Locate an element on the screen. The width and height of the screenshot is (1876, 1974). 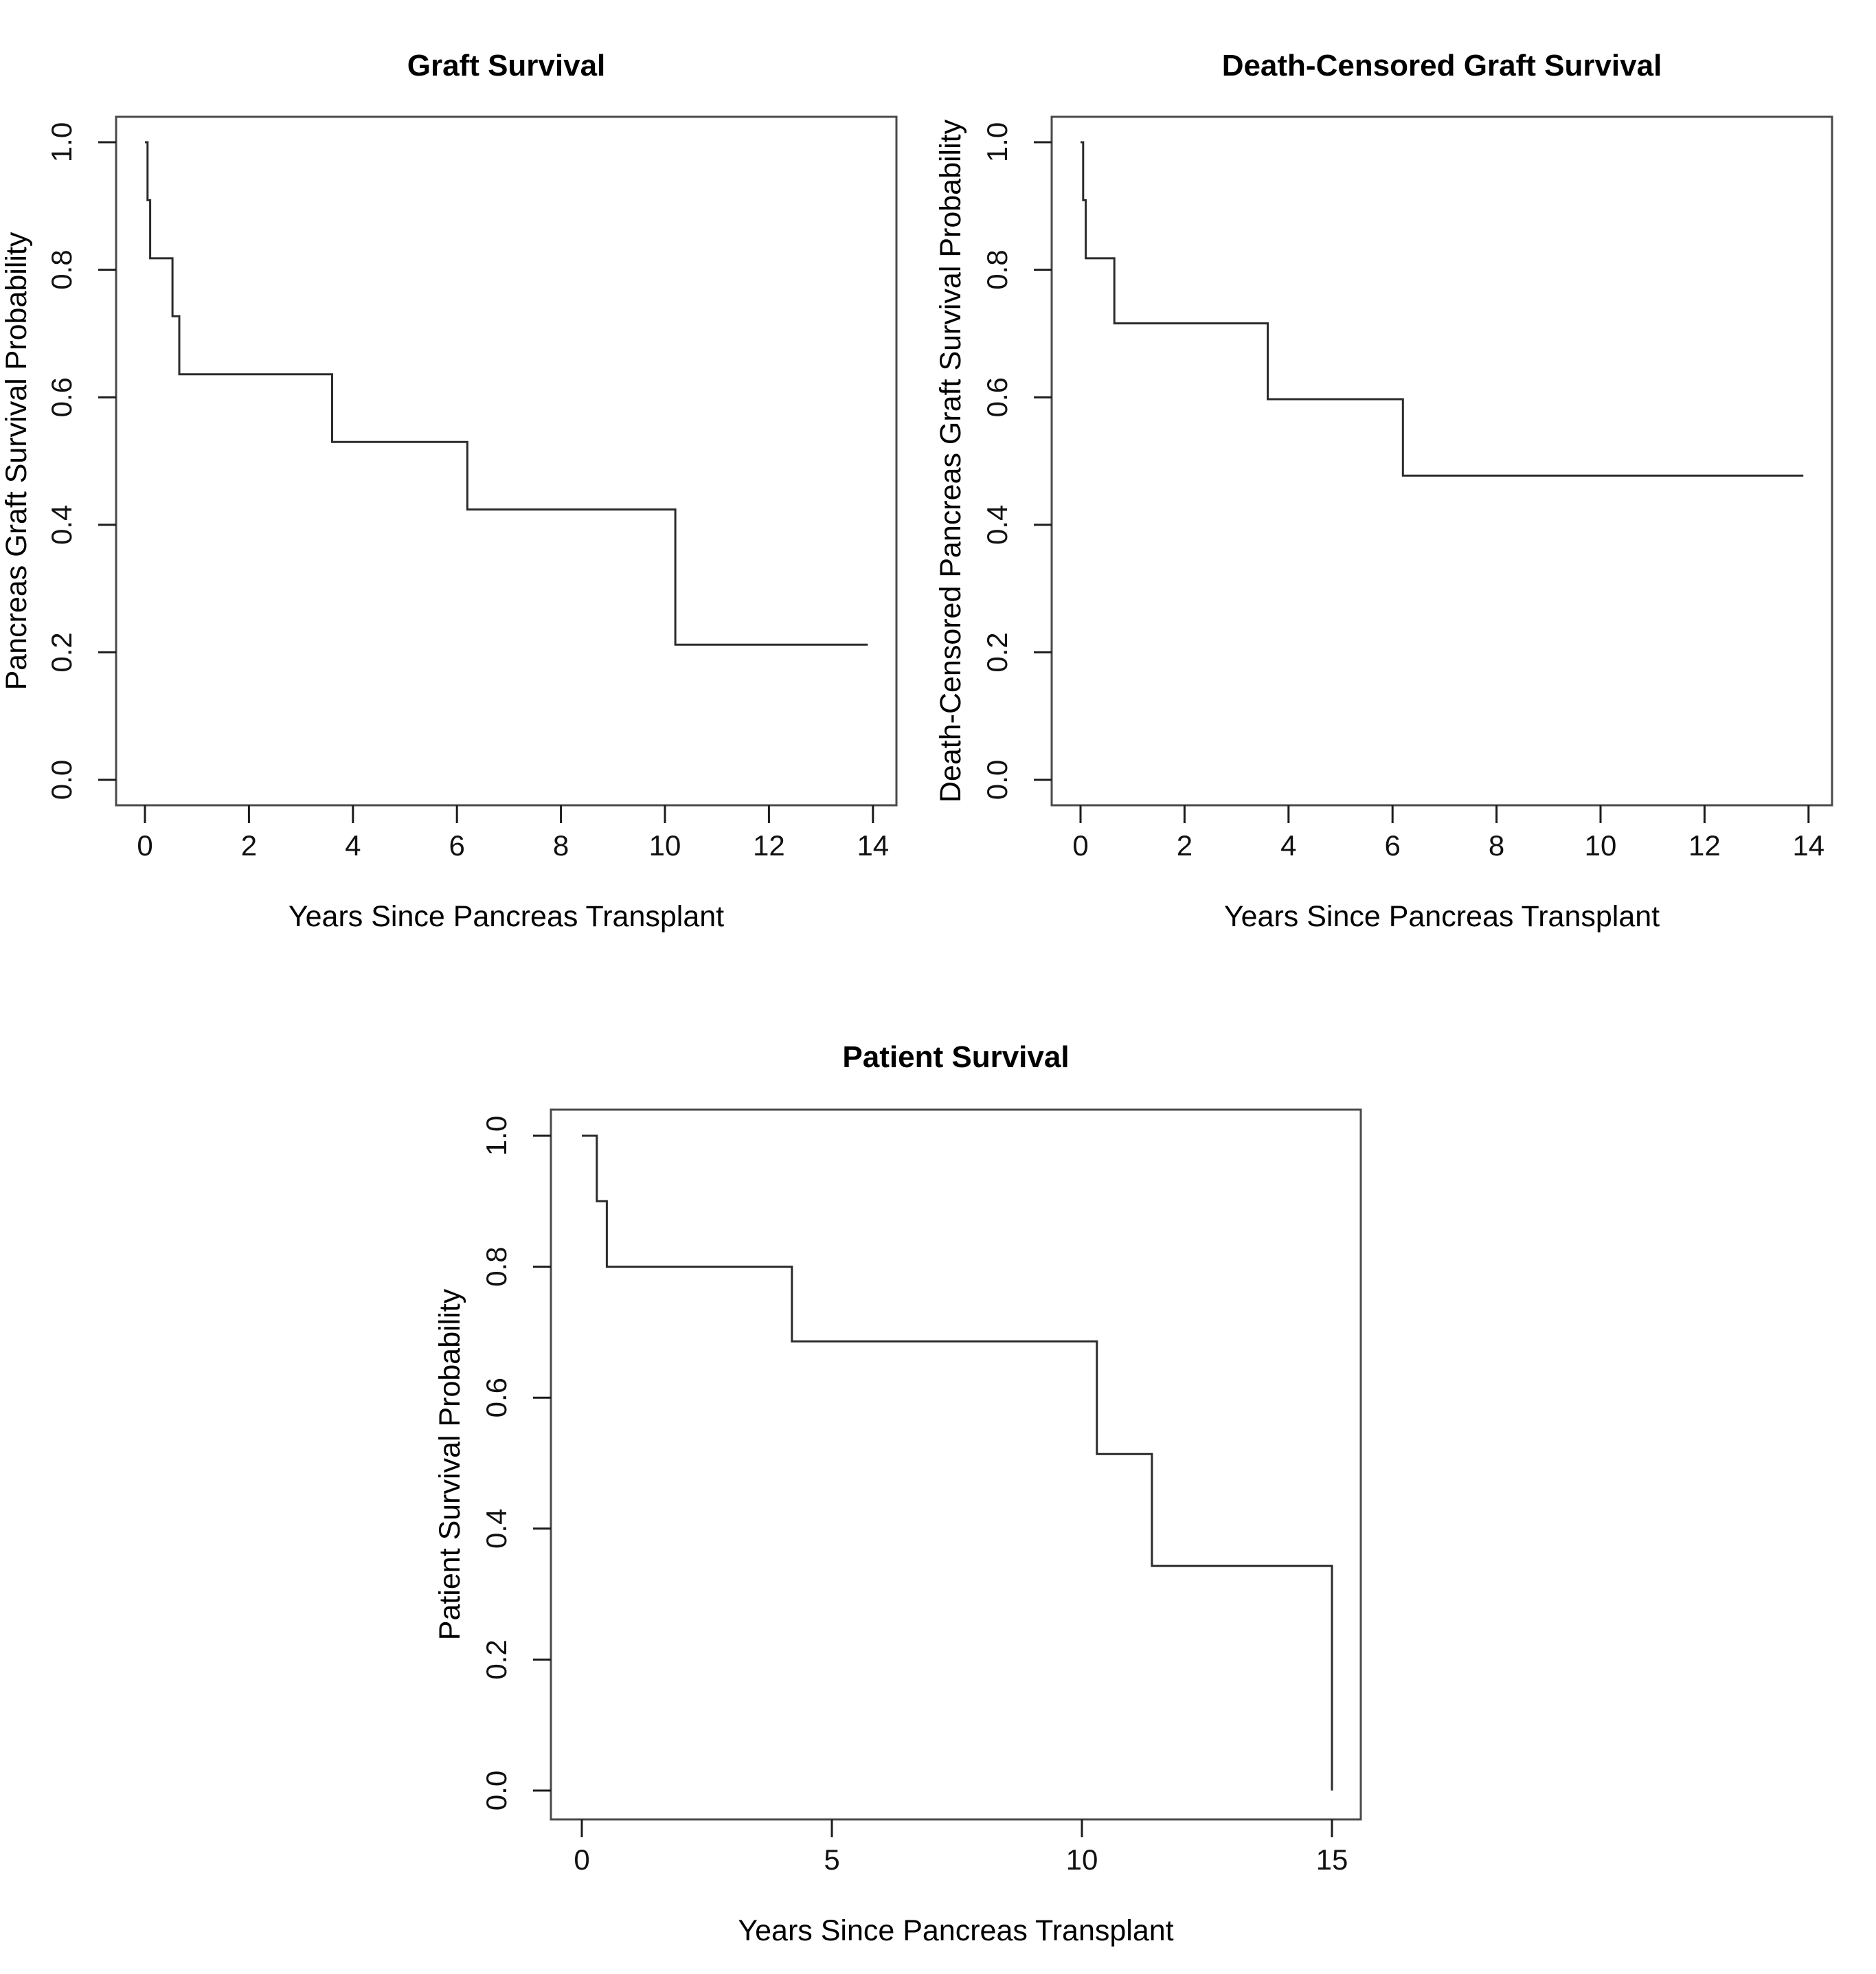
x-tick-label: 15 is located at coordinates (1332, 1859).